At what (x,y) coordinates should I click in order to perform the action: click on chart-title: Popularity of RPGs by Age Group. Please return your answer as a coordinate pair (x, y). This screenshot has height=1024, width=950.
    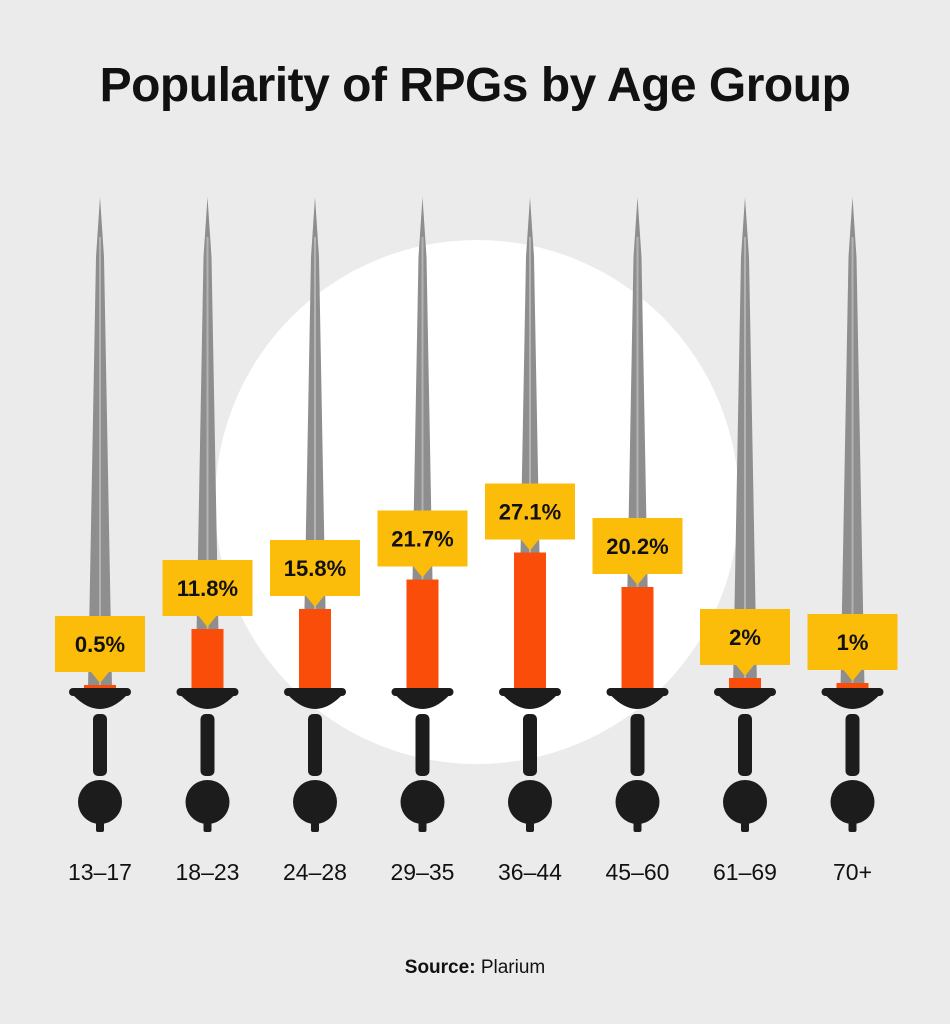
    Looking at the image, I should click on (475, 85).